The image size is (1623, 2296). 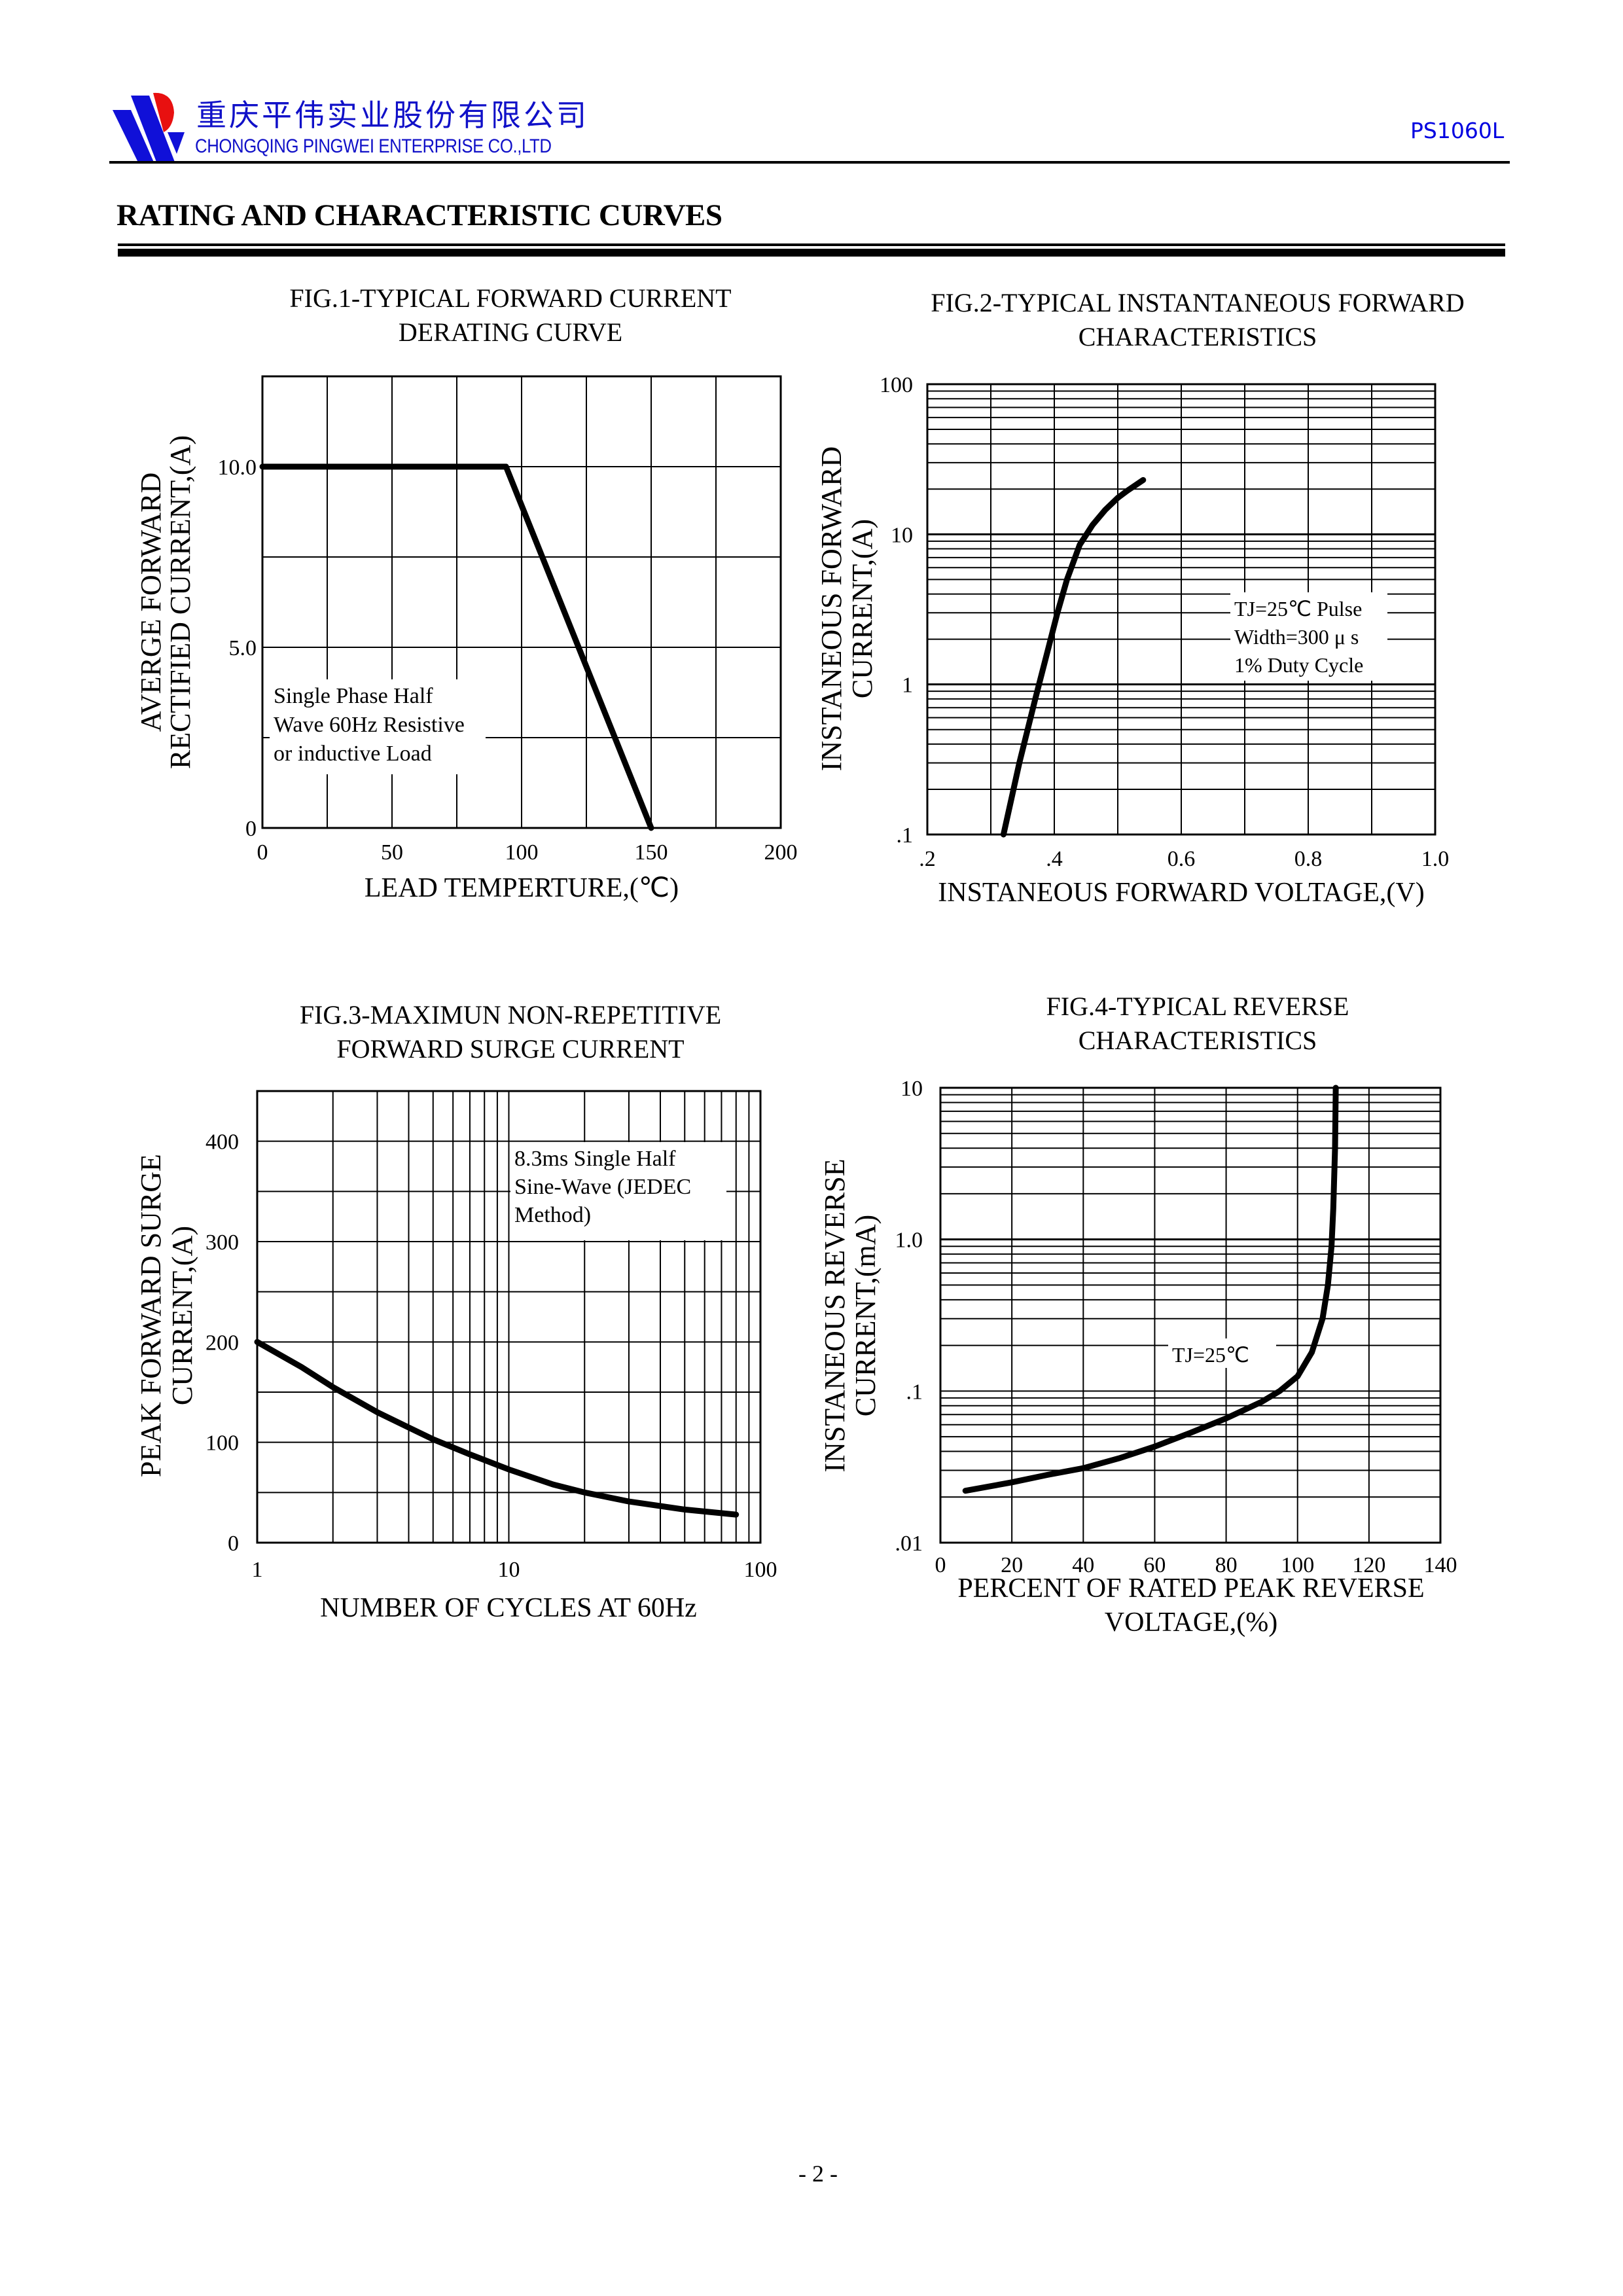 What do you see at coordinates (222, 1343) in the screenshot?
I see `y-tick-label: 200` at bounding box center [222, 1343].